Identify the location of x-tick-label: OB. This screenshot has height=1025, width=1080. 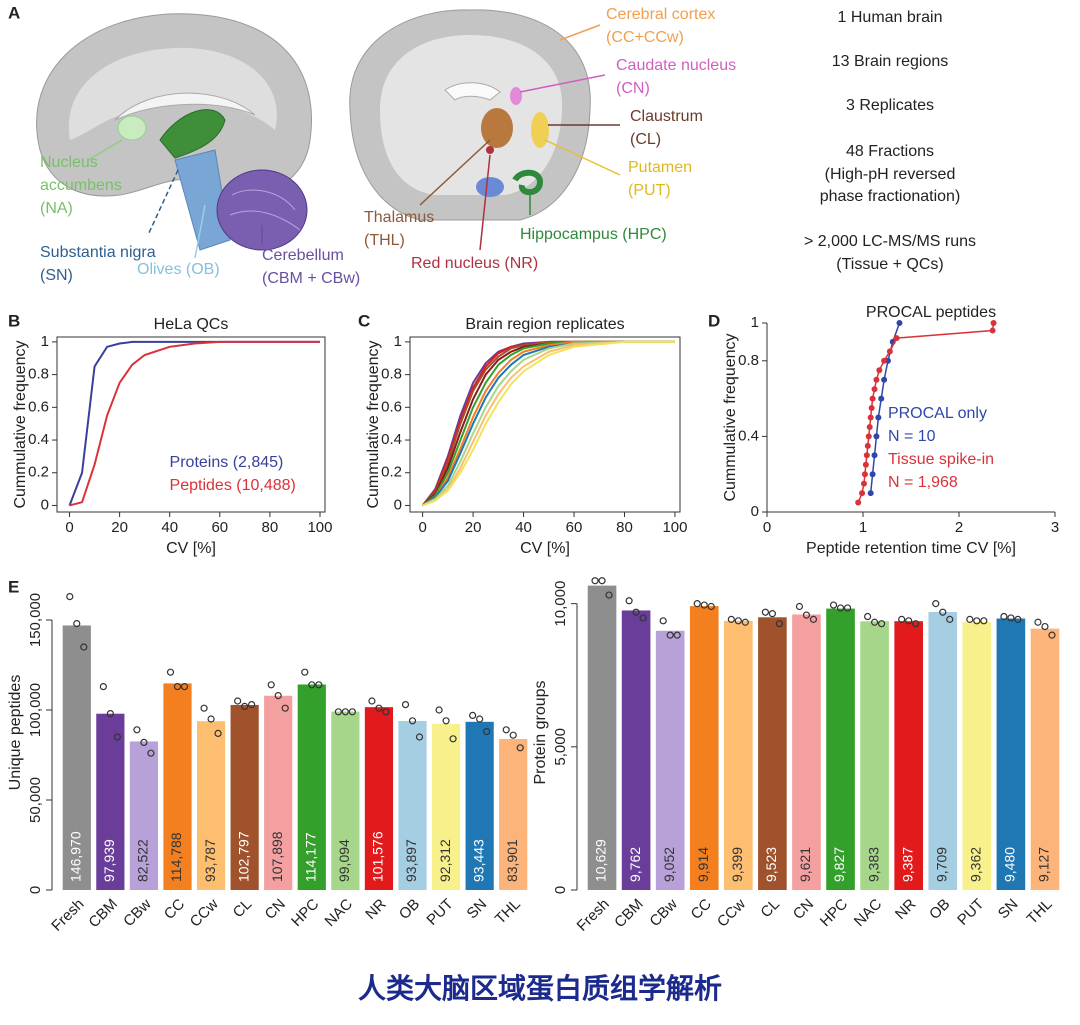
(939, 909).